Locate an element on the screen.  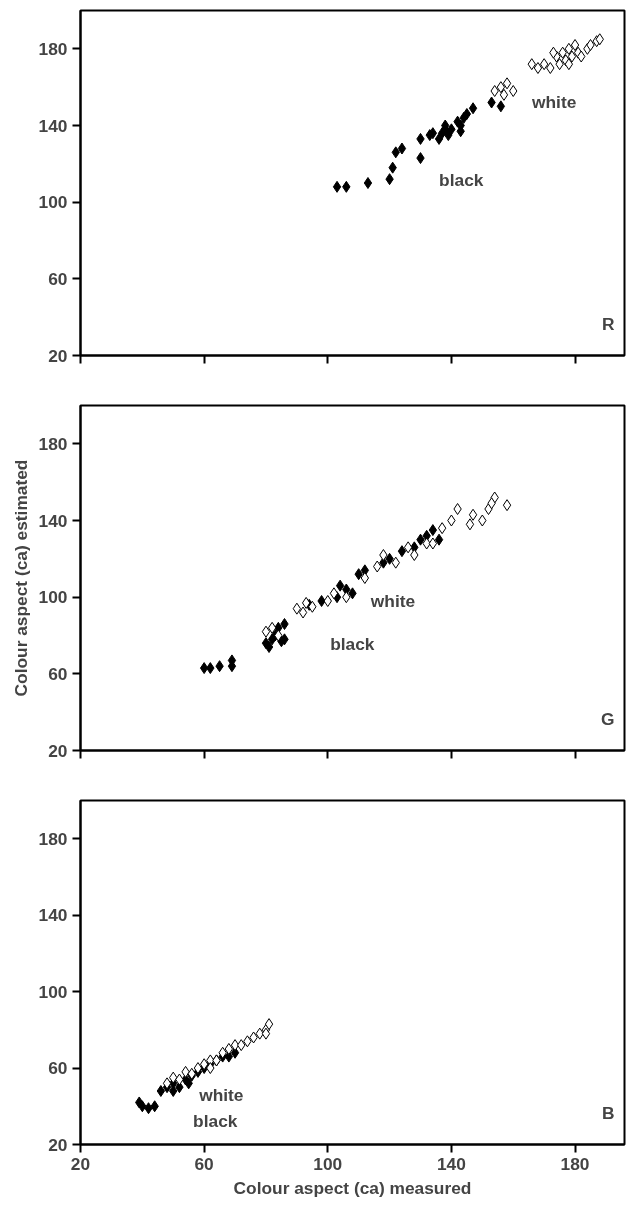
x-tick-label: 140 is located at coordinates (451, 1163).